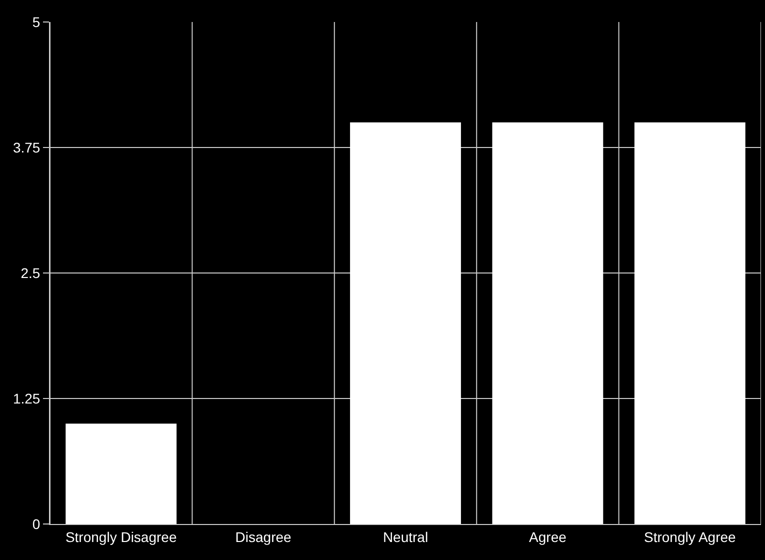 Image resolution: width=765 pixels, height=560 pixels. Describe the element at coordinates (26, 147) in the screenshot. I see `y-tick-label: 3.75` at that location.